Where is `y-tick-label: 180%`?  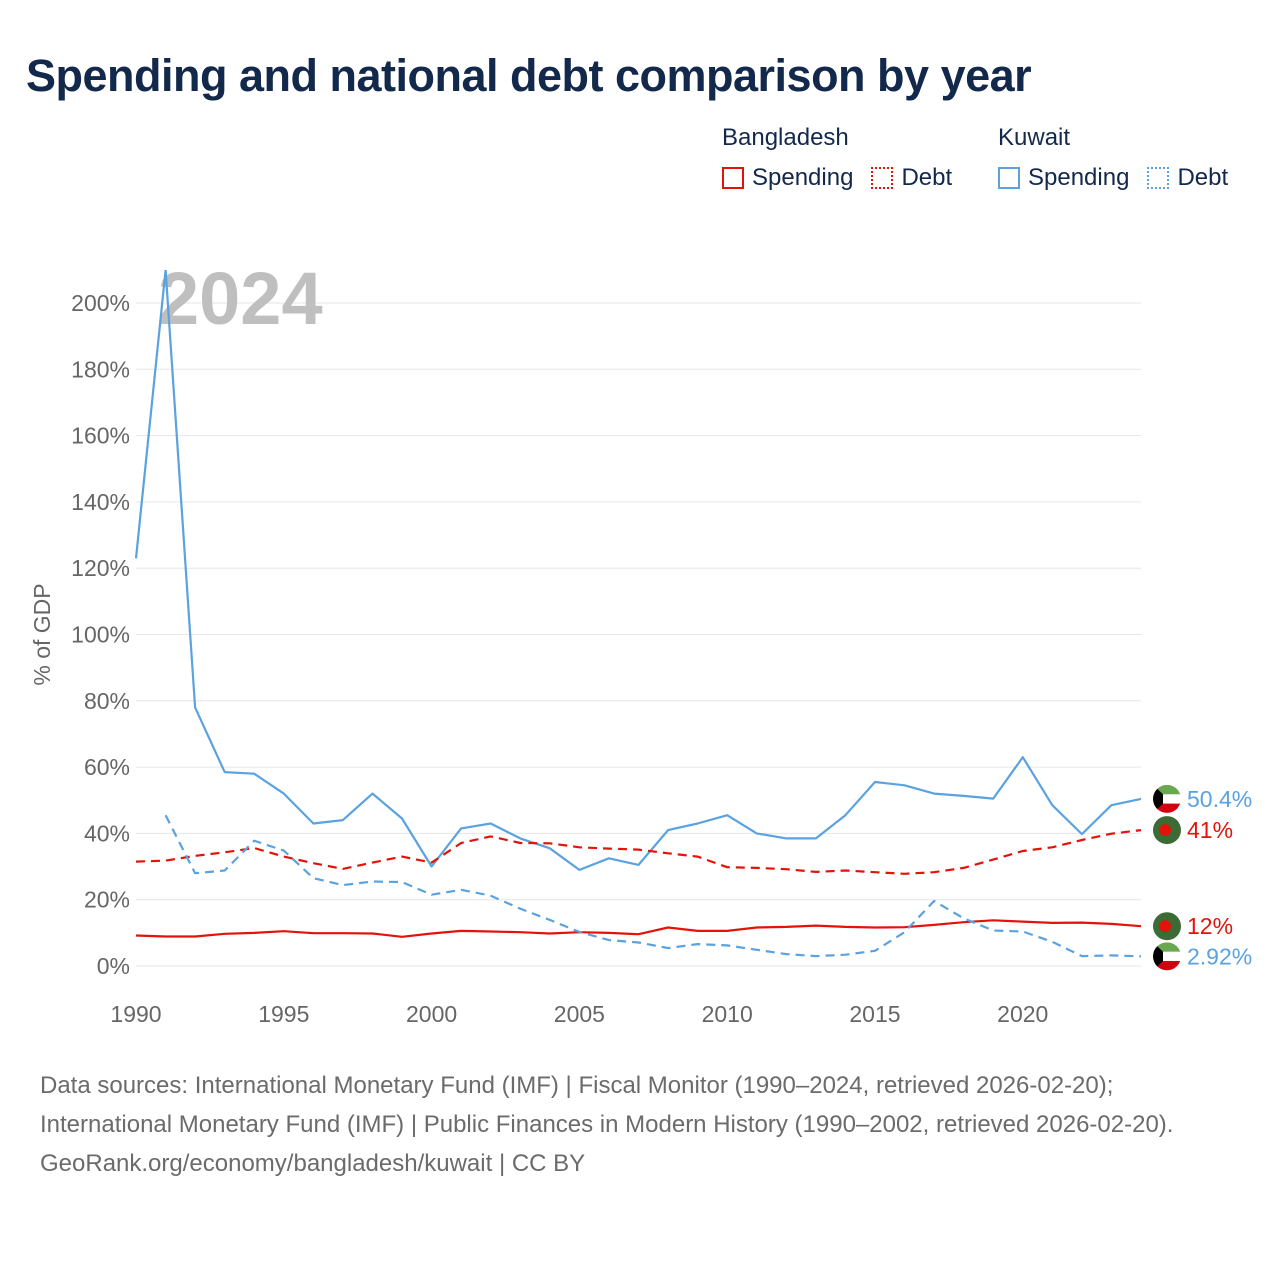 y-tick-label: 180% is located at coordinates (100, 369).